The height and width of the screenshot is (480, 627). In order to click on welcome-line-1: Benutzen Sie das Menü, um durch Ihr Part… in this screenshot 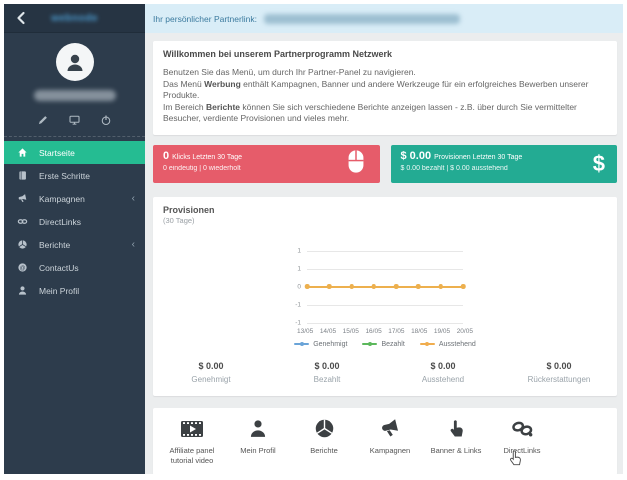, I will do `click(289, 72)`.